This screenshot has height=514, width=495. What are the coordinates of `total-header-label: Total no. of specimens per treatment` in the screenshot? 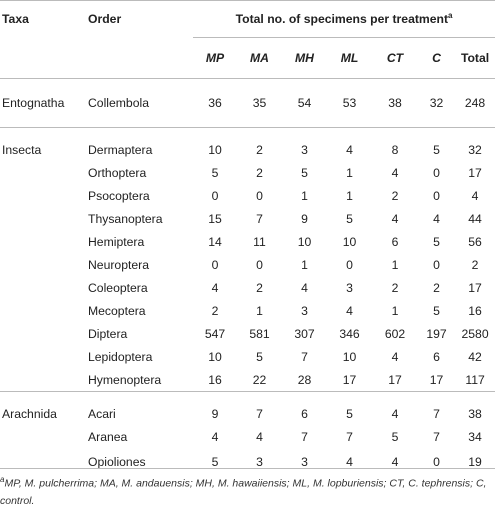 It's located at (342, 19).